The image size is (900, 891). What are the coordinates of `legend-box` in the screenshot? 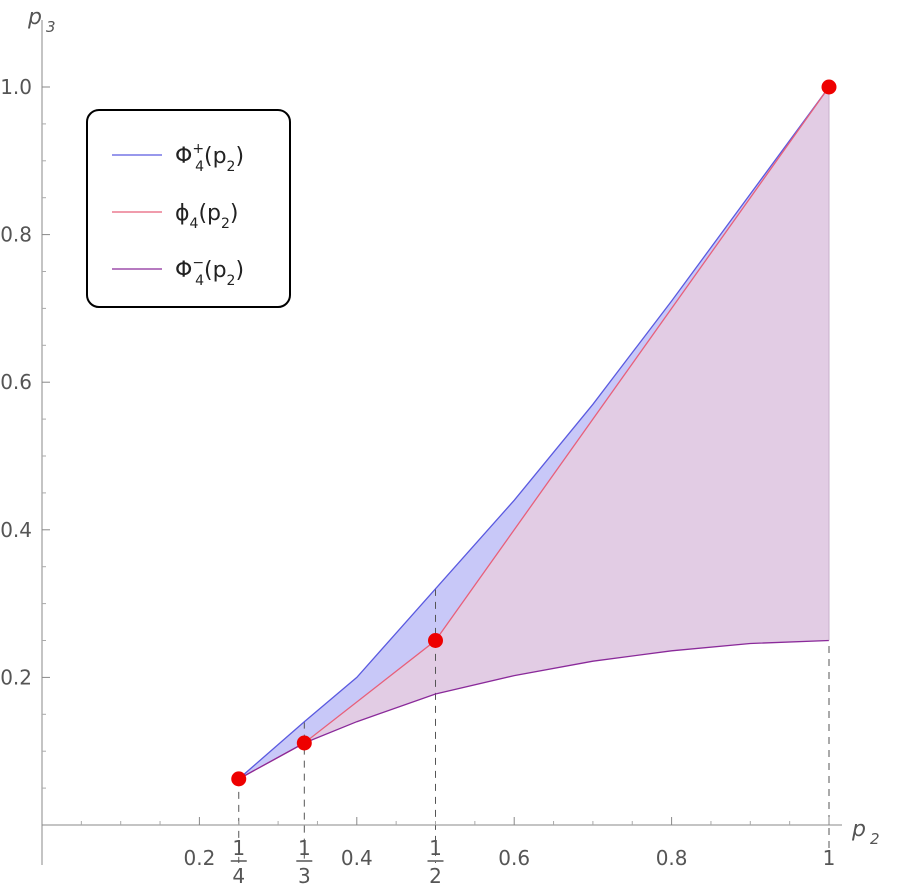 It's located at (188, 208).